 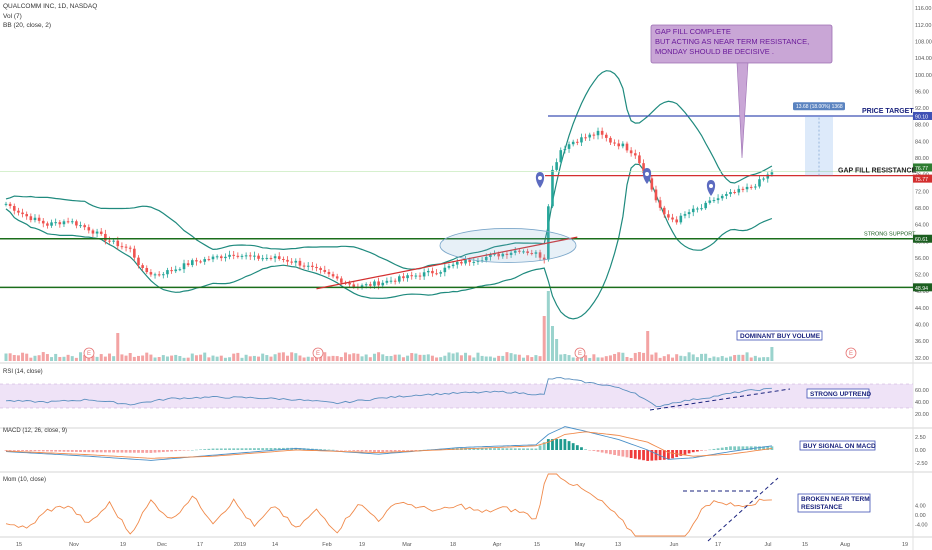 I want to click on price-axis-tick: 84.00, so click(x=922, y=142).